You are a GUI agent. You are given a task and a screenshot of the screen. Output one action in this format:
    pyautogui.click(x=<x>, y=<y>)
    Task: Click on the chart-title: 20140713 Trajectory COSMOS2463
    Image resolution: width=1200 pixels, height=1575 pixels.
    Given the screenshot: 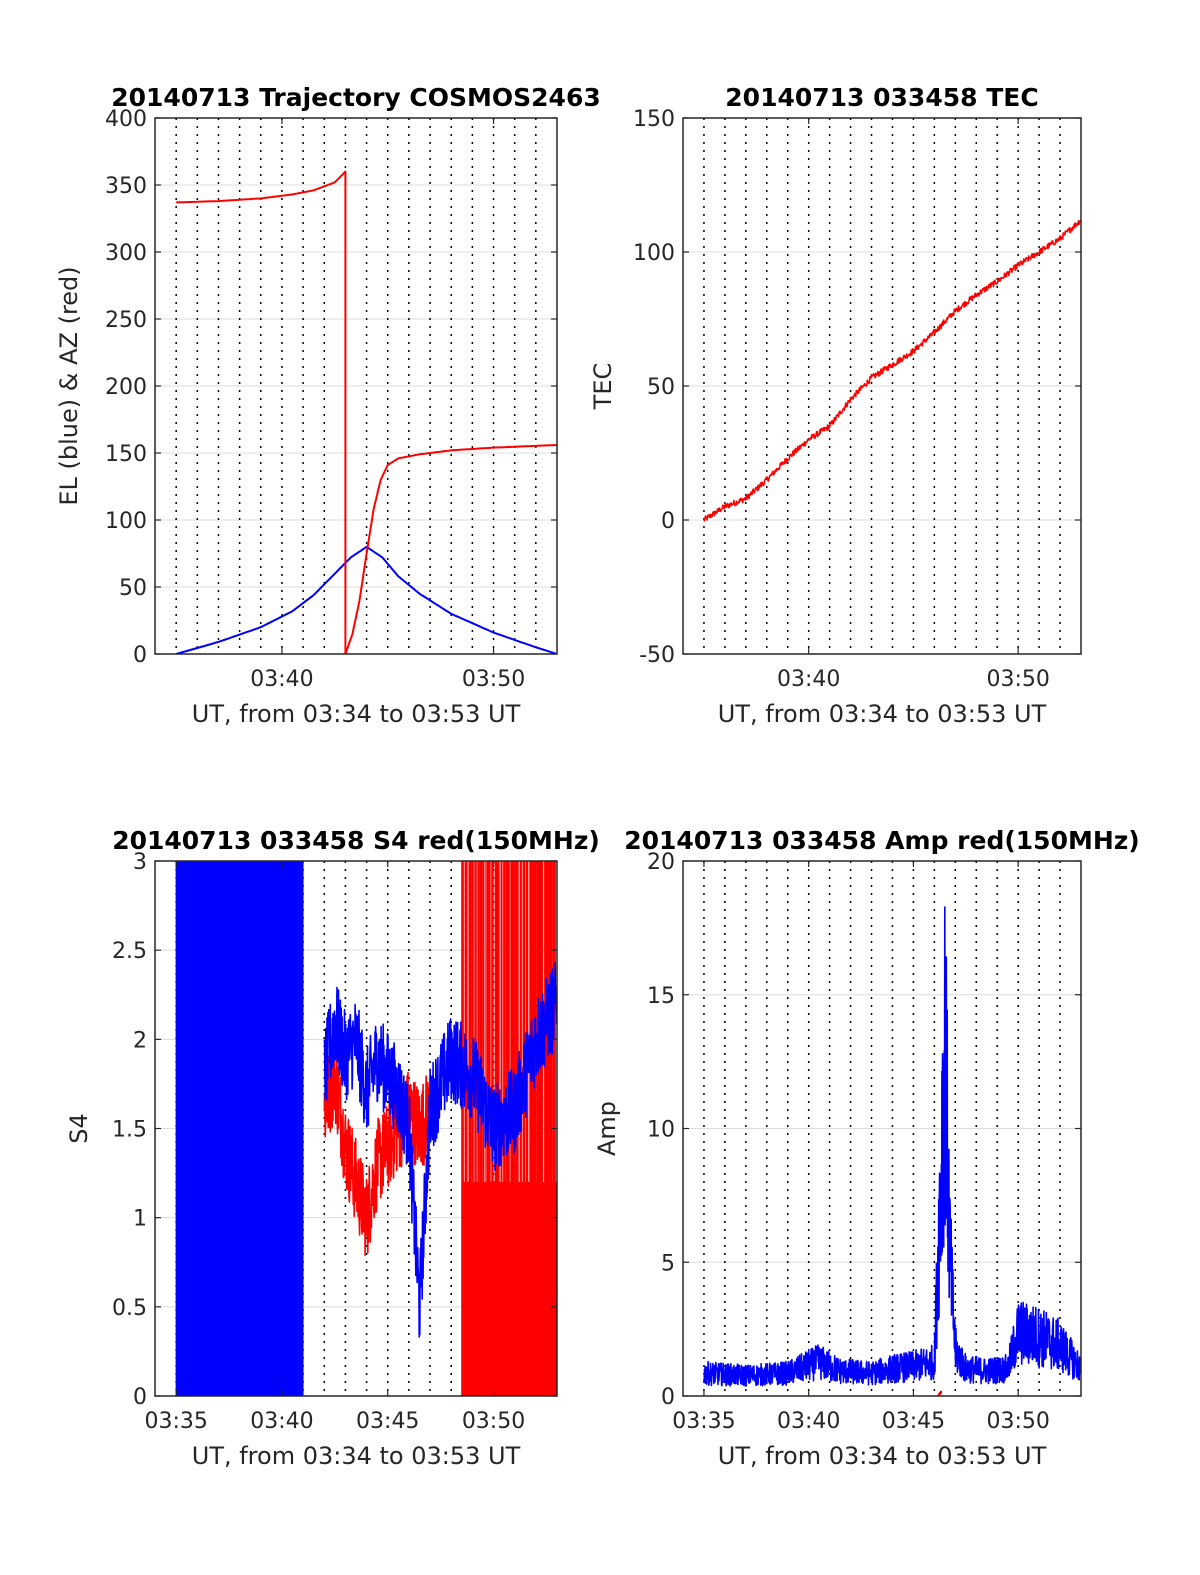 What is the action you would take?
    pyautogui.click(x=356, y=97)
    